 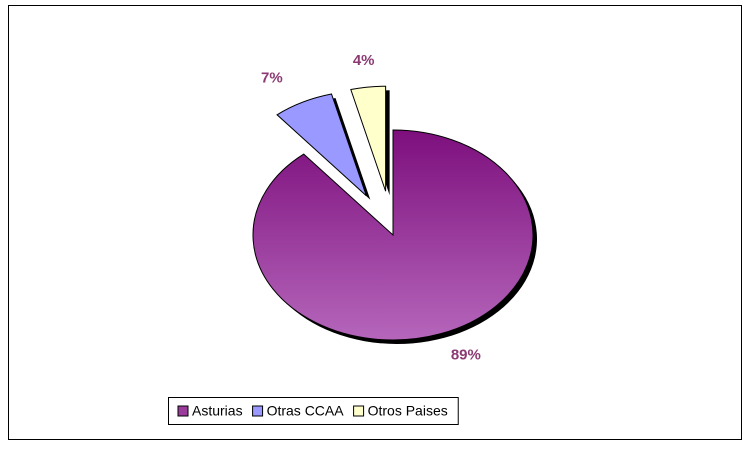 What do you see at coordinates (364, 60) in the screenshot?
I see `data-label: 4%` at bounding box center [364, 60].